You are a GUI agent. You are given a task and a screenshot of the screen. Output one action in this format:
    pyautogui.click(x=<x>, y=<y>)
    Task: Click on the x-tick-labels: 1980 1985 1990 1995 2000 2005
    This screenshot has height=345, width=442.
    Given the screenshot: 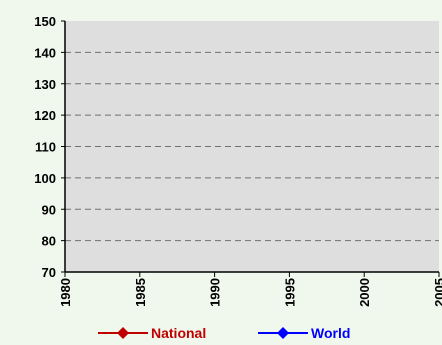 What is the action you would take?
    pyautogui.click(x=250, y=292)
    